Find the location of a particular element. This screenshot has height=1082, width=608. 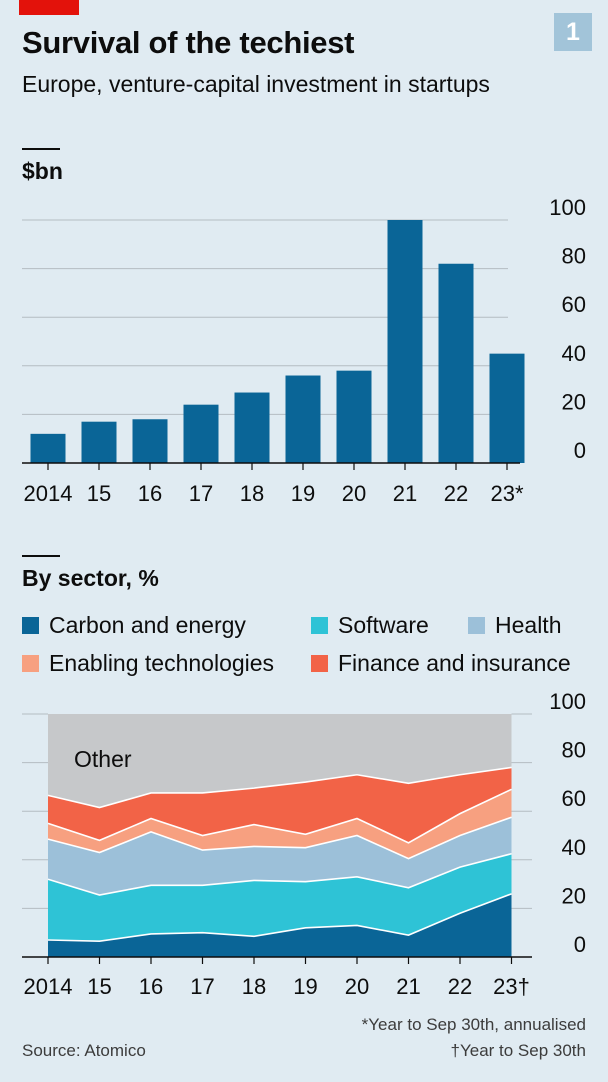

area-y-tick-label: 100 is located at coordinates (567, 701).